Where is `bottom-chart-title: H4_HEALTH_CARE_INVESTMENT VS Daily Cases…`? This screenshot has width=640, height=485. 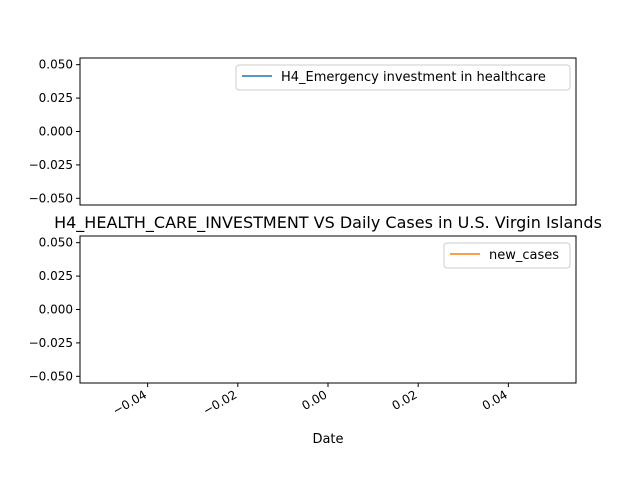 bottom-chart-title: H4_HEALTH_CARE_INVESTMENT VS Daily Cases… is located at coordinates (328, 223).